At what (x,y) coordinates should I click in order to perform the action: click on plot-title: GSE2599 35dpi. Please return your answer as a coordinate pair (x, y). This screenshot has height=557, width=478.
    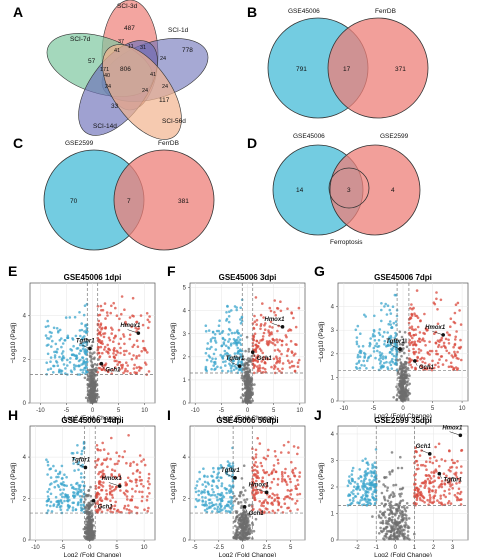
    Looking at the image, I should click on (403, 420).